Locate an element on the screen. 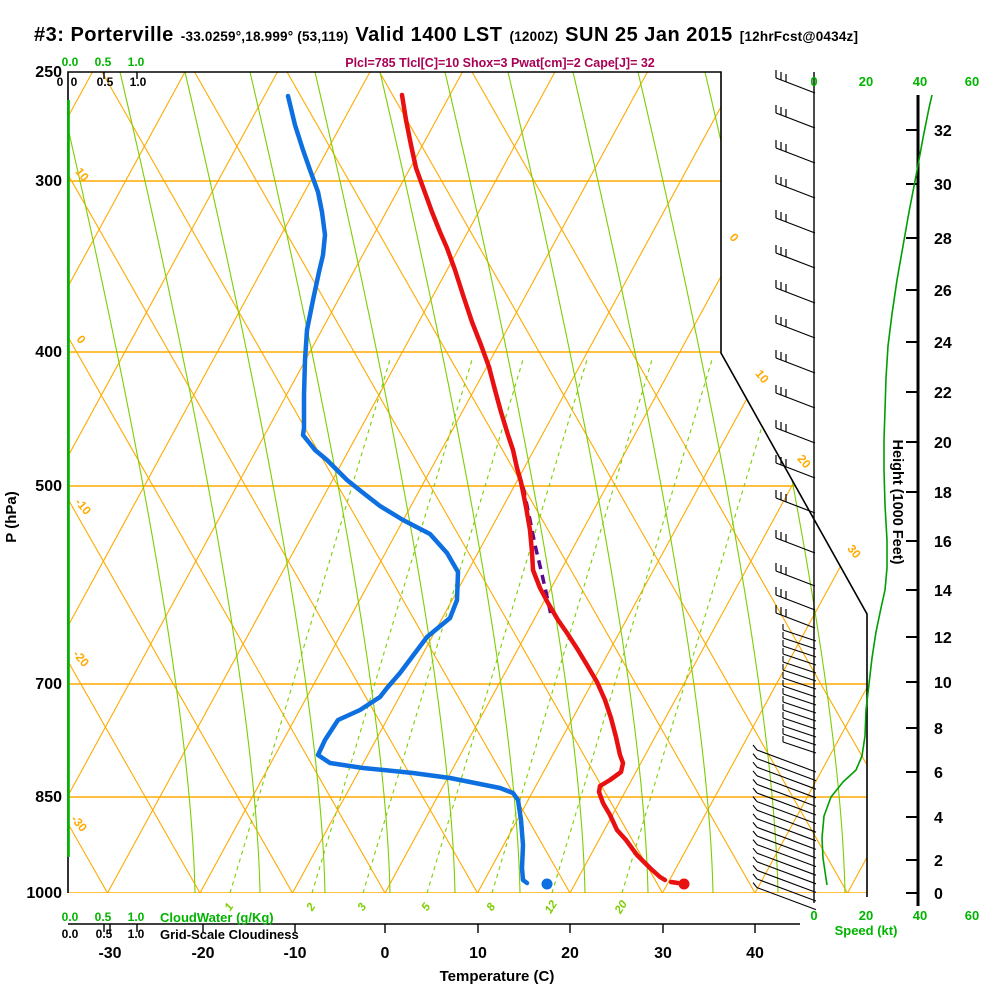 The width and height of the screenshot is (1000, 1000). svg-text: 5 is located at coordinates (427, 907).